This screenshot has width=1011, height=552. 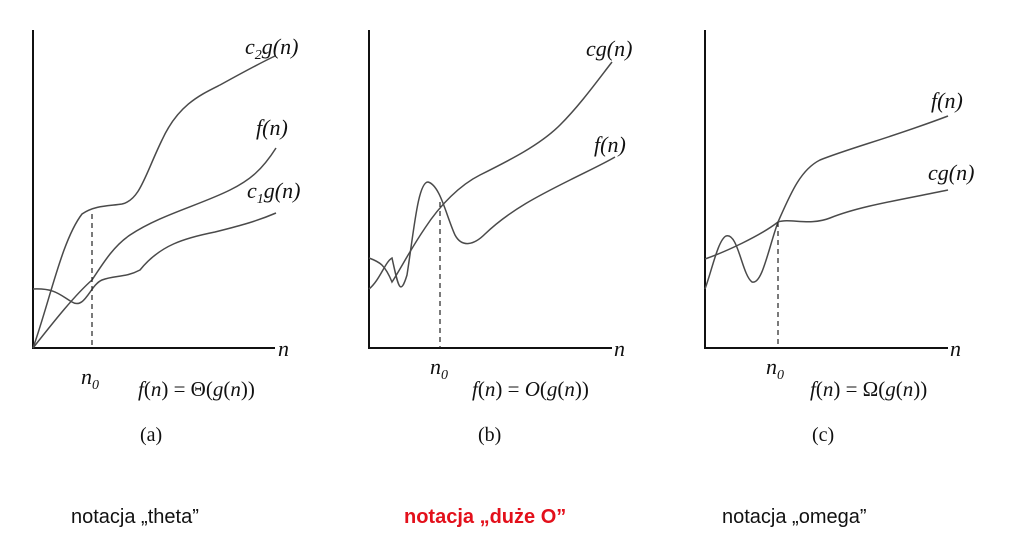 I want to click on panel-a-formula: f(n) = Θ(g(n)), so click(x=196, y=389).